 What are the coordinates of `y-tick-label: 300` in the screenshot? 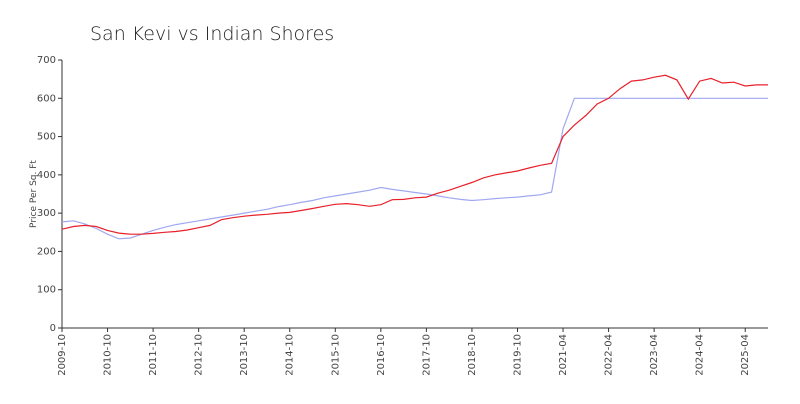 It's located at (46, 213).